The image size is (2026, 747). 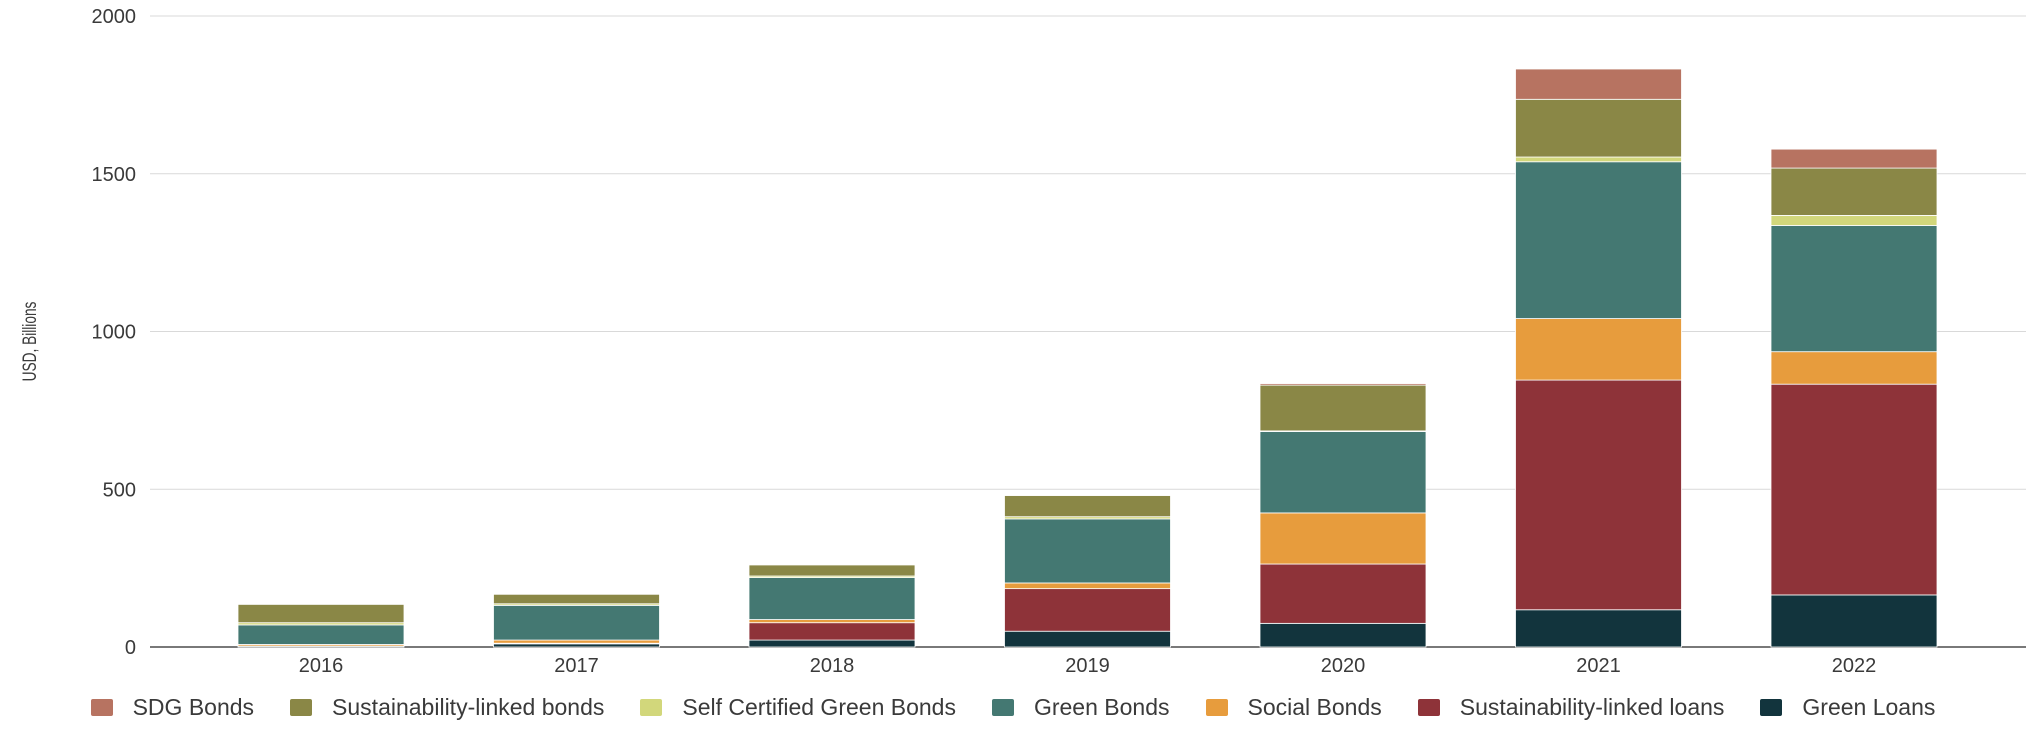 I want to click on legend-item: Sustainability-linked bonds, so click(x=447, y=707).